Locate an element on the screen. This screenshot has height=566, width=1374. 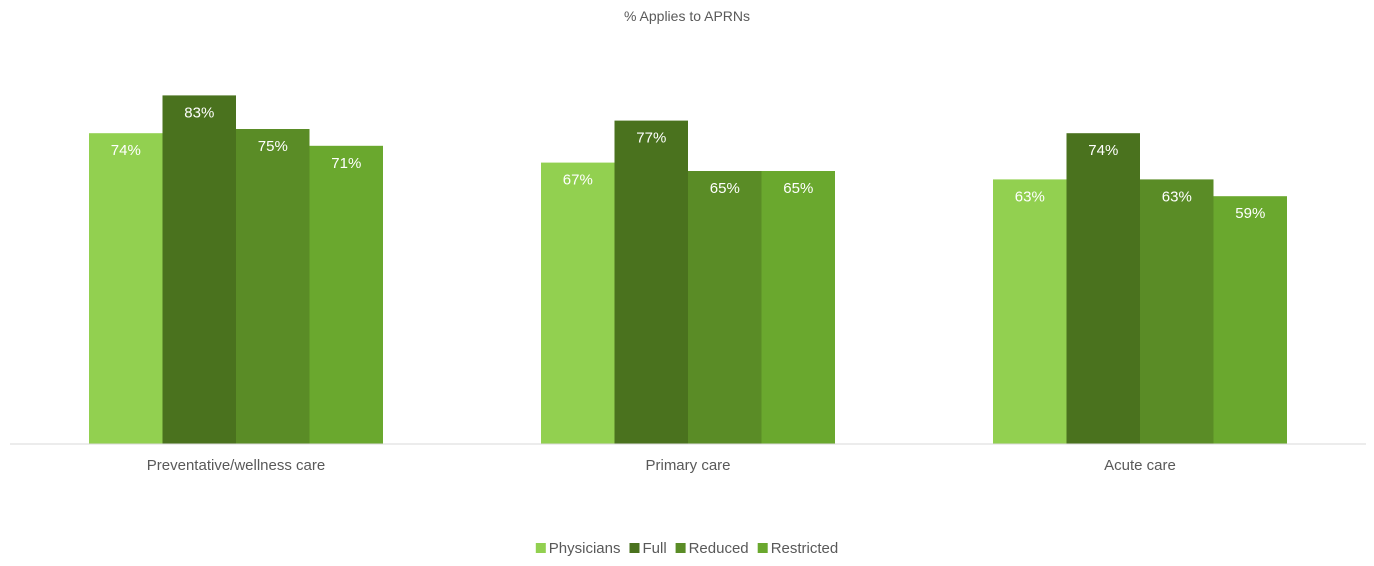
legend-item-restricted: Restricted is located at coordinates (798, 548).